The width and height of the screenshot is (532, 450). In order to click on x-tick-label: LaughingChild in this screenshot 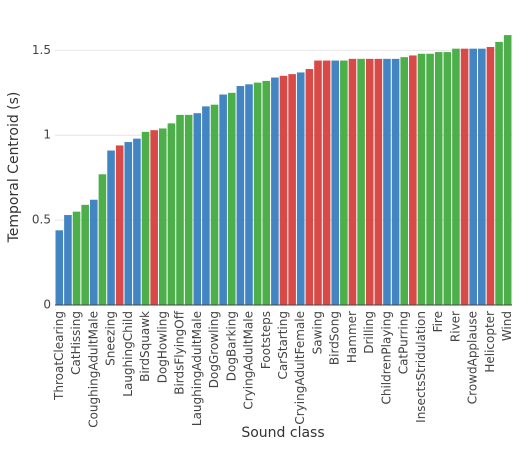, I will do `click(128, 354)`.